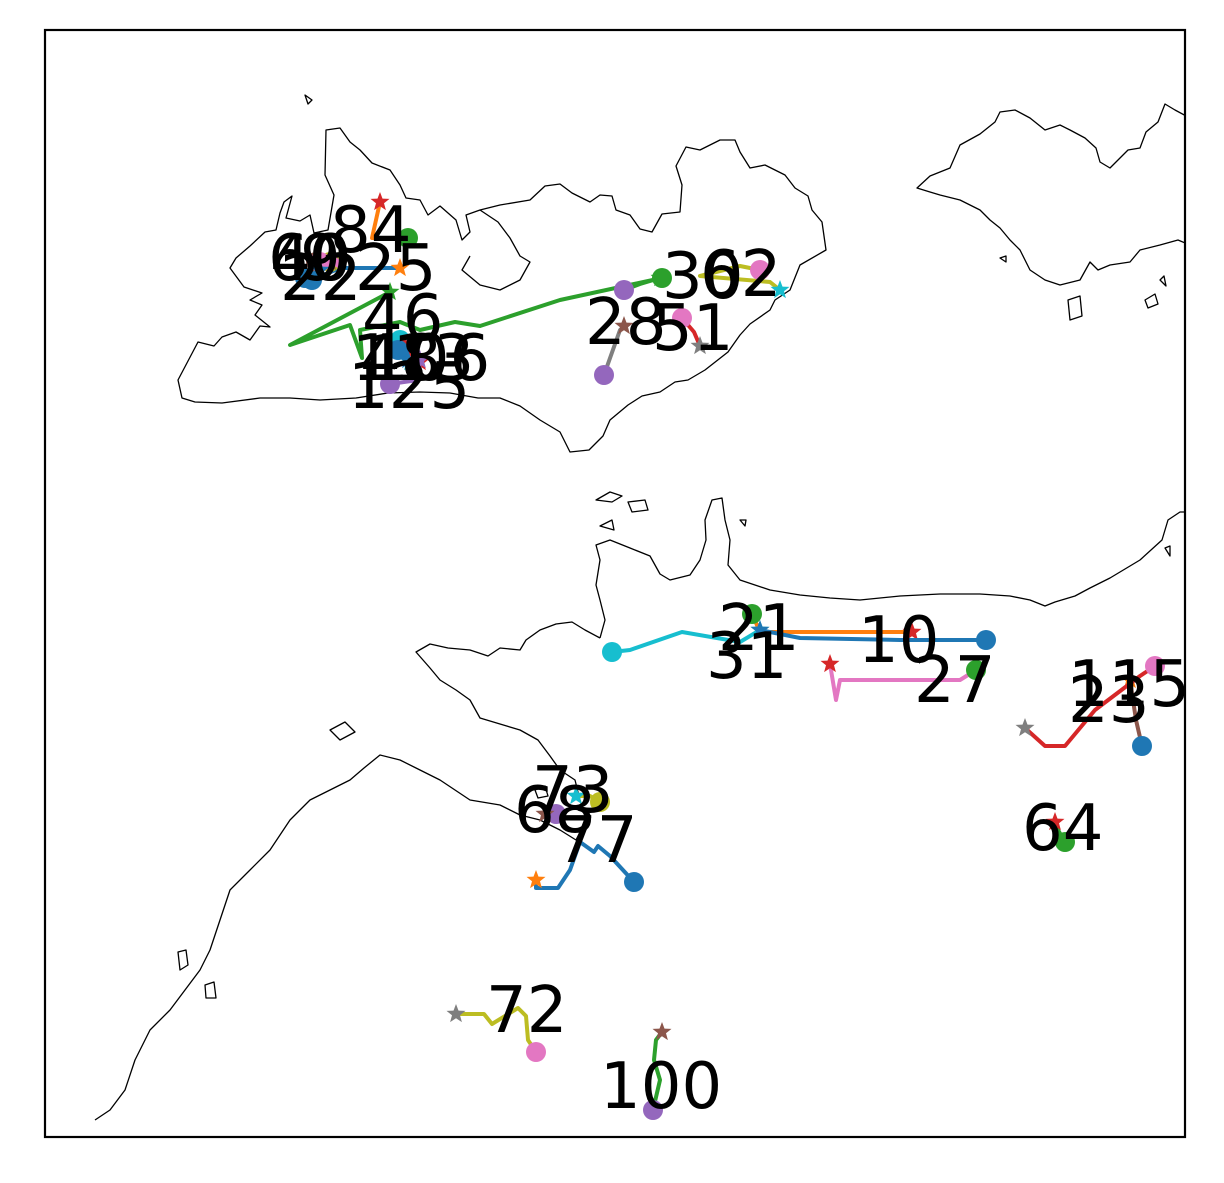 The height and width of the screenshot is (1183, 1224). I want to click on track-label: 23, so click(1108, 701).